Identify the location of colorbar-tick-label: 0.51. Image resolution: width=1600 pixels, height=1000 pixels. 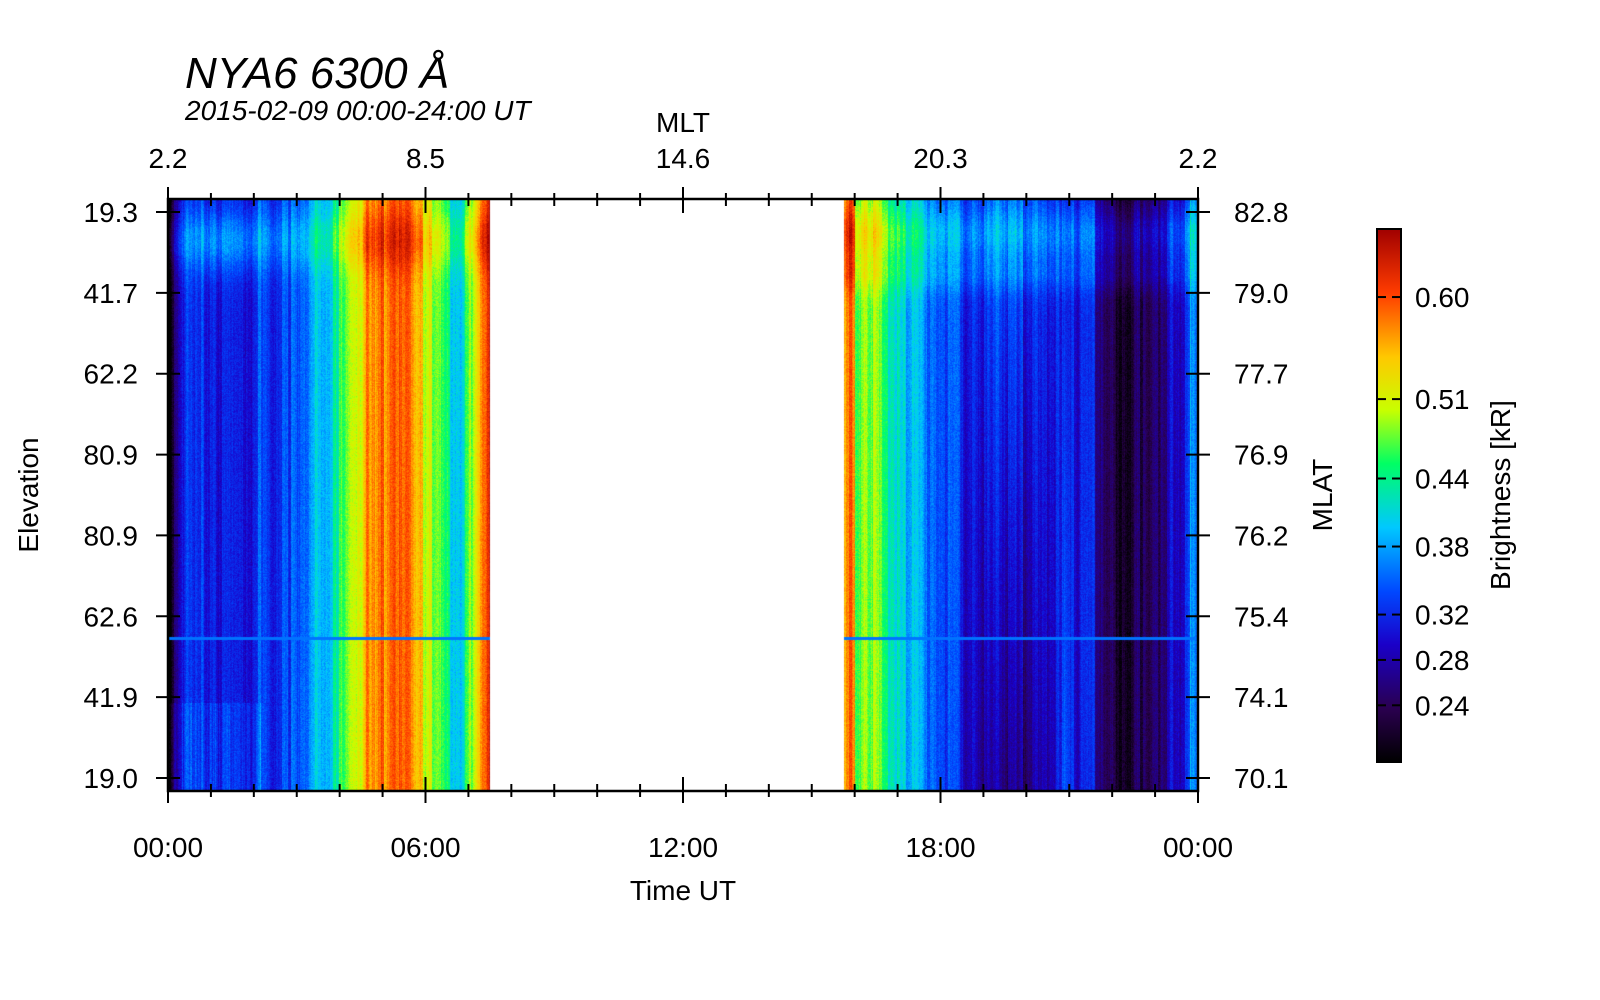
(1442, 399).